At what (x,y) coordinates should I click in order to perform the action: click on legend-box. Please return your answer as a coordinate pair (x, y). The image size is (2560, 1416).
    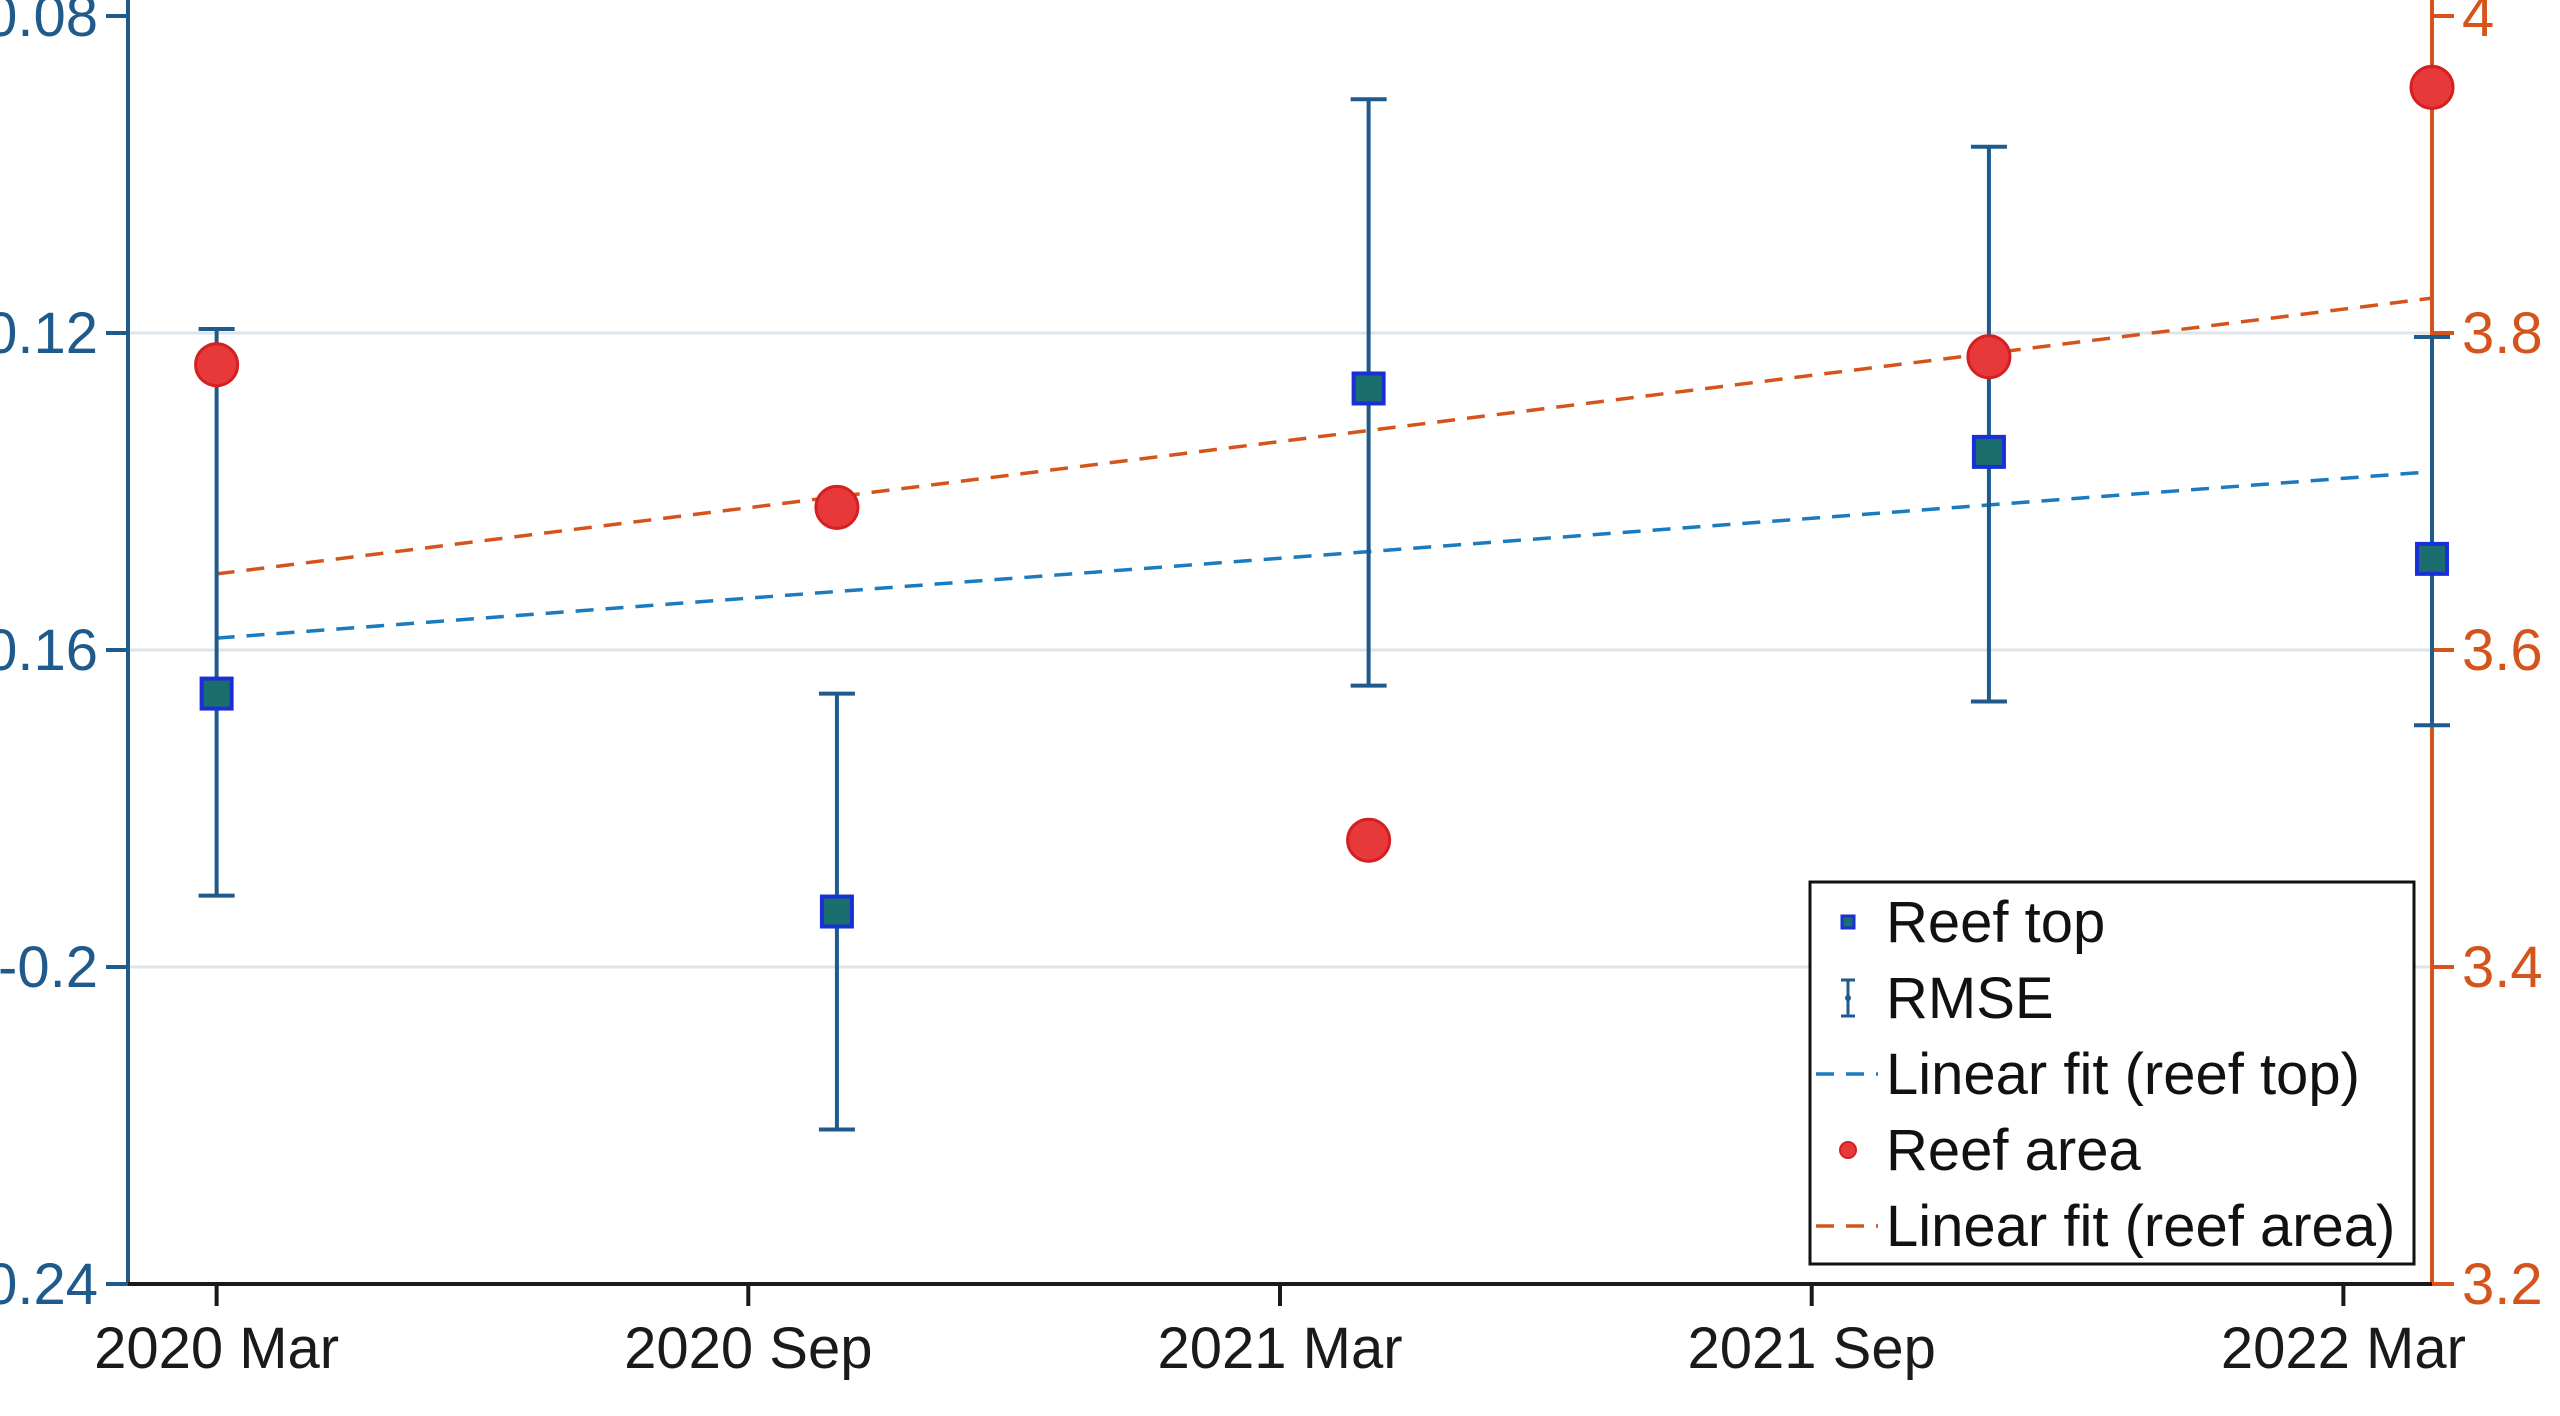
    Looking at the image, I should click on (2112, 1073).